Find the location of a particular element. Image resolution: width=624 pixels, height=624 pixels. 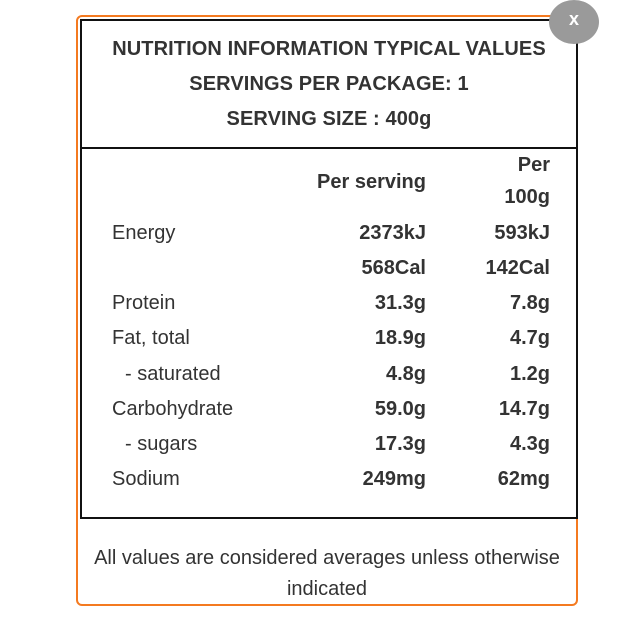

row-label-energy: Energy is located at coordinates (144, 233).